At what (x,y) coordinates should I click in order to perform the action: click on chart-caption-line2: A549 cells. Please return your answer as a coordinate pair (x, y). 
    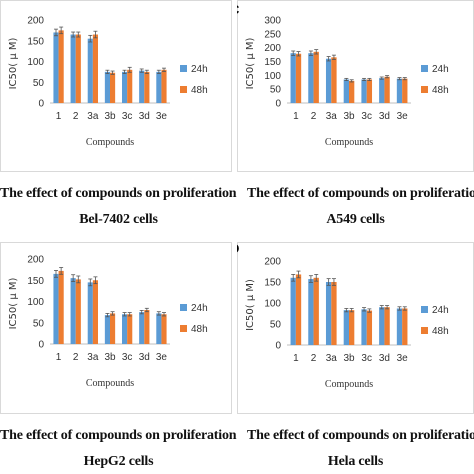
    Looking at the image, I should click on (355, 219).